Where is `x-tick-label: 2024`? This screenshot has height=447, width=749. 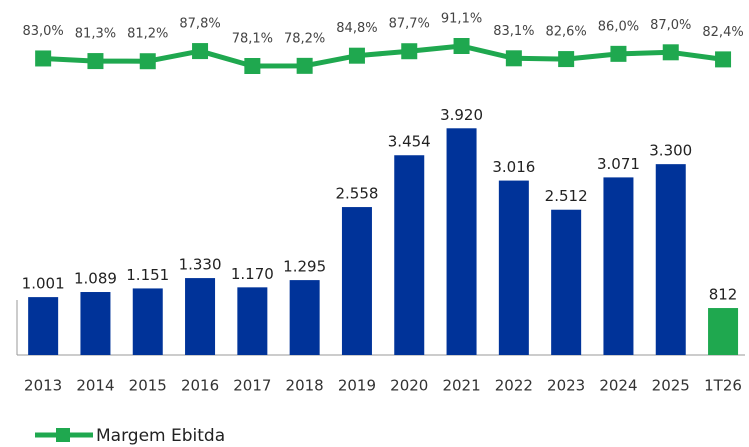
x-tick-label: 2024 is located at coordinates (618, 386).